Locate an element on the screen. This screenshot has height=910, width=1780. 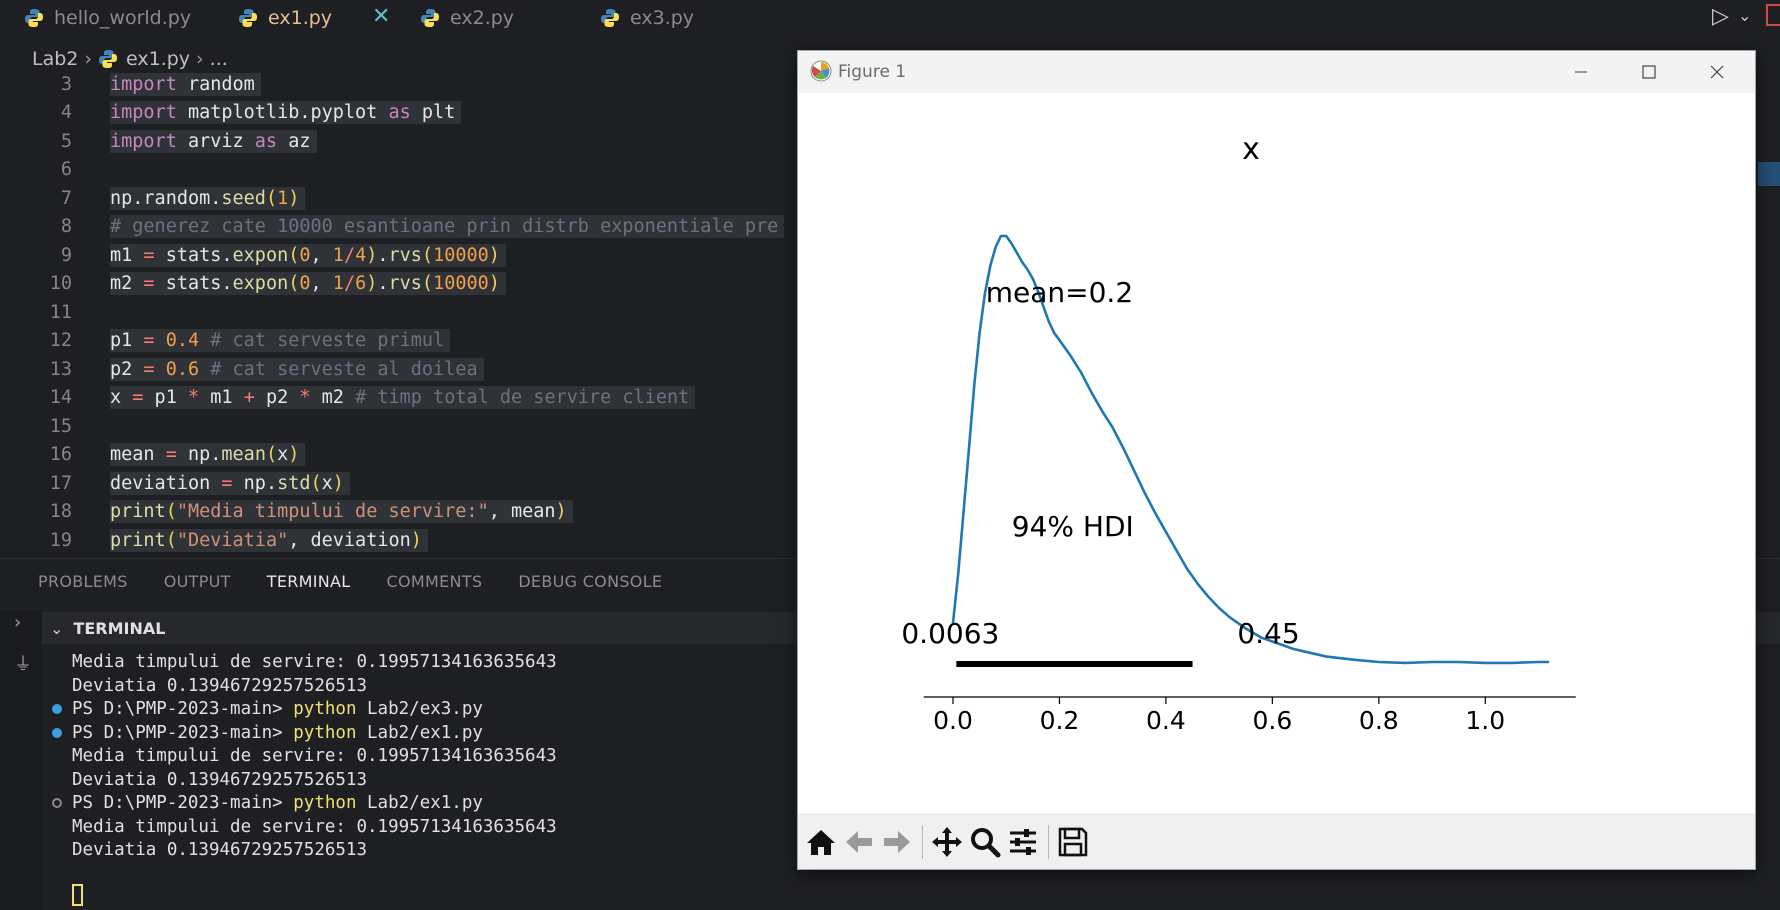
tab-ex3-py: ex3.py is located at coordinates (647, 17).